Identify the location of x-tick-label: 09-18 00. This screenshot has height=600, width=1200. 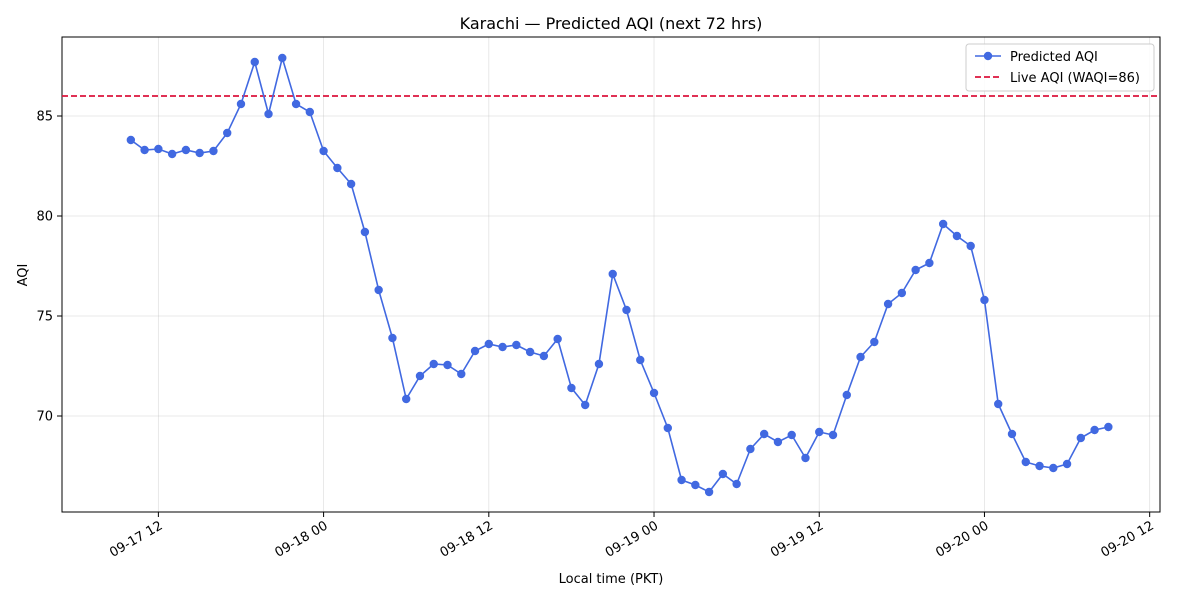
(301, 539).